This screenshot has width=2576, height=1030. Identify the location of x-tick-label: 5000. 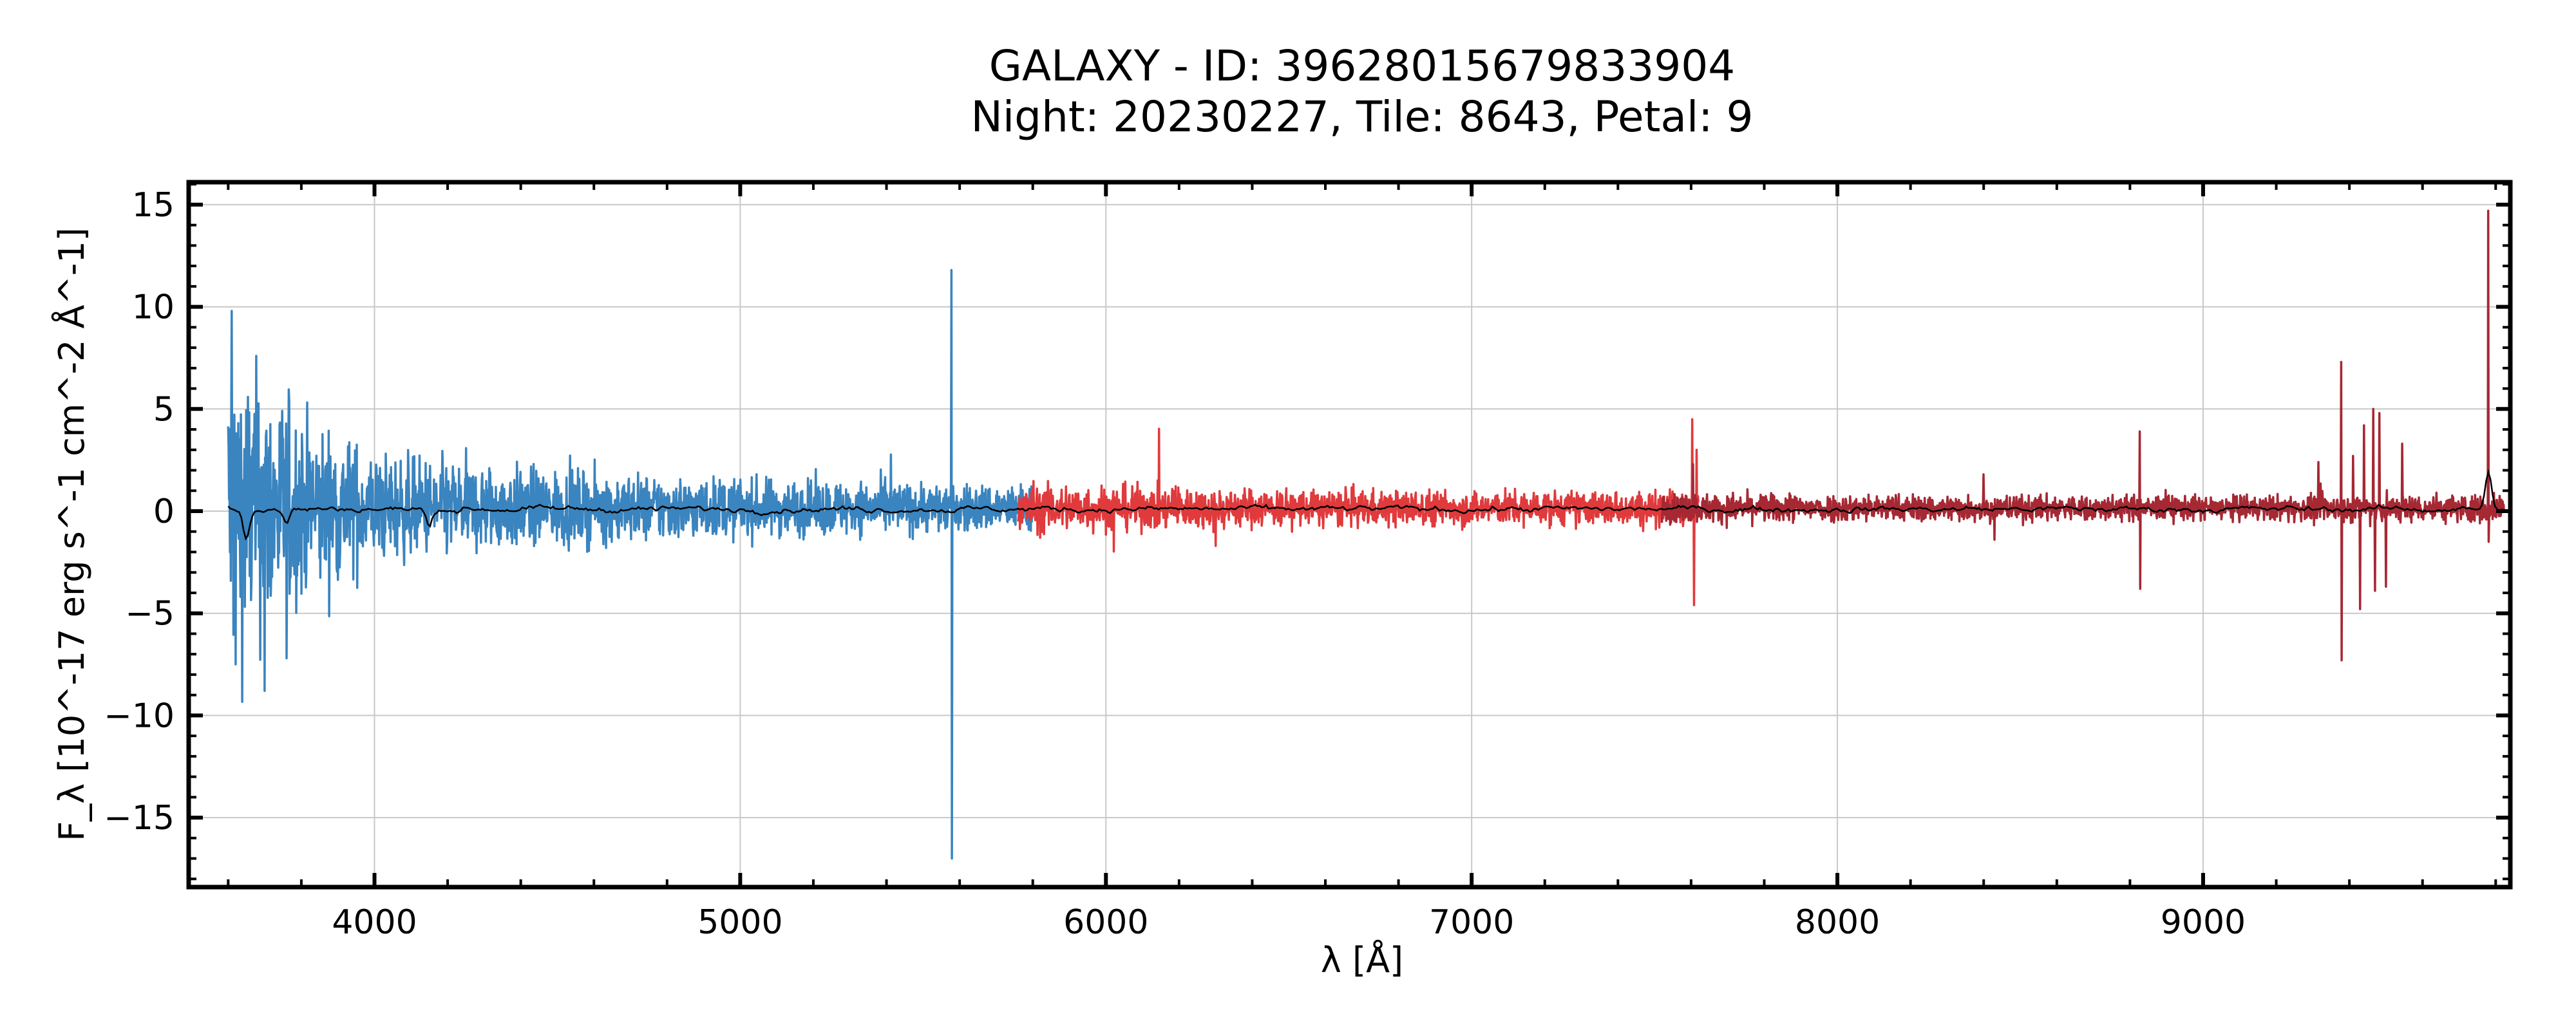
(740, 922).